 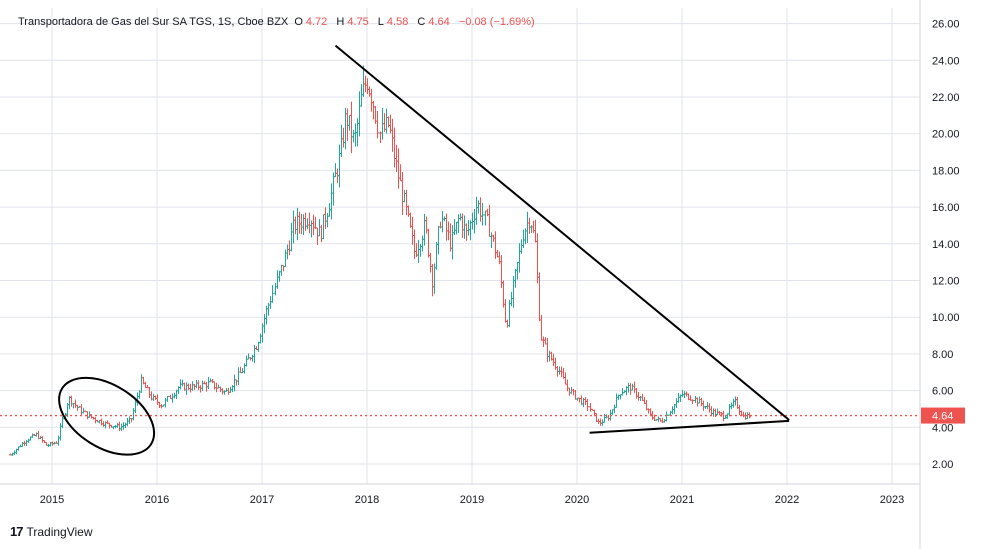 I want to click on ellipse-drawing, so click(x=107, y=416).